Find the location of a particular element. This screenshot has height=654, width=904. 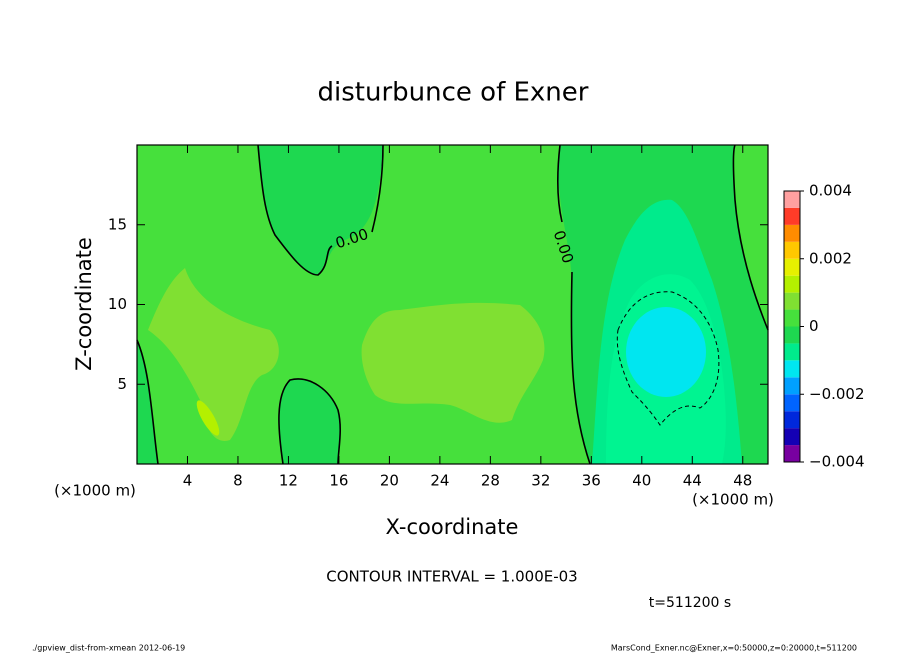

x-tick-label: 44 is located at coordinates (692, 481).